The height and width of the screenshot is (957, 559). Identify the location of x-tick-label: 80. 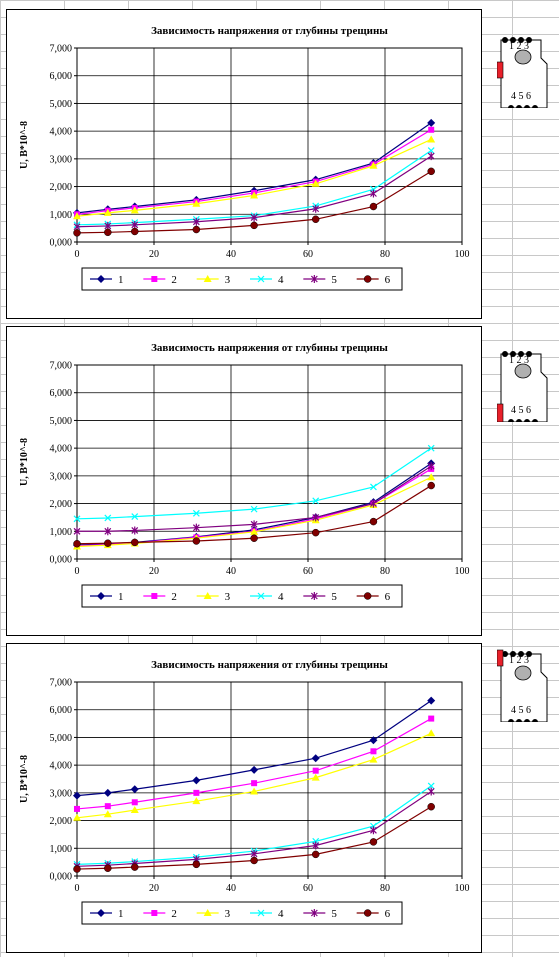
(385, 888).